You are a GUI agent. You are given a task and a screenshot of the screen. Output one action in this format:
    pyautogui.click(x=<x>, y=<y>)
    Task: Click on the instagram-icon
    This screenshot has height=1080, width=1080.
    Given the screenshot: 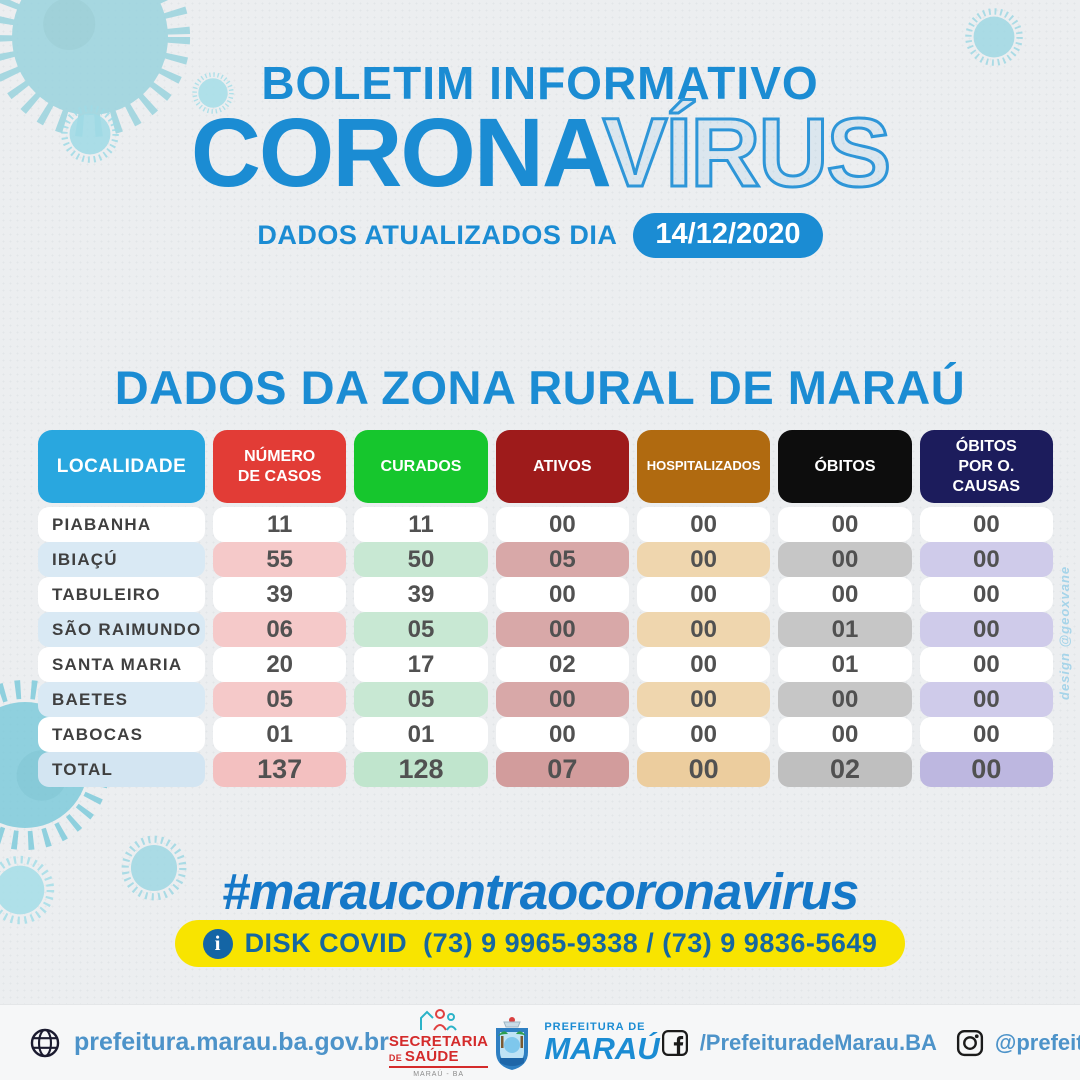 What is the action you would take?
    pyautogui.click(x=969, y=1042)
    